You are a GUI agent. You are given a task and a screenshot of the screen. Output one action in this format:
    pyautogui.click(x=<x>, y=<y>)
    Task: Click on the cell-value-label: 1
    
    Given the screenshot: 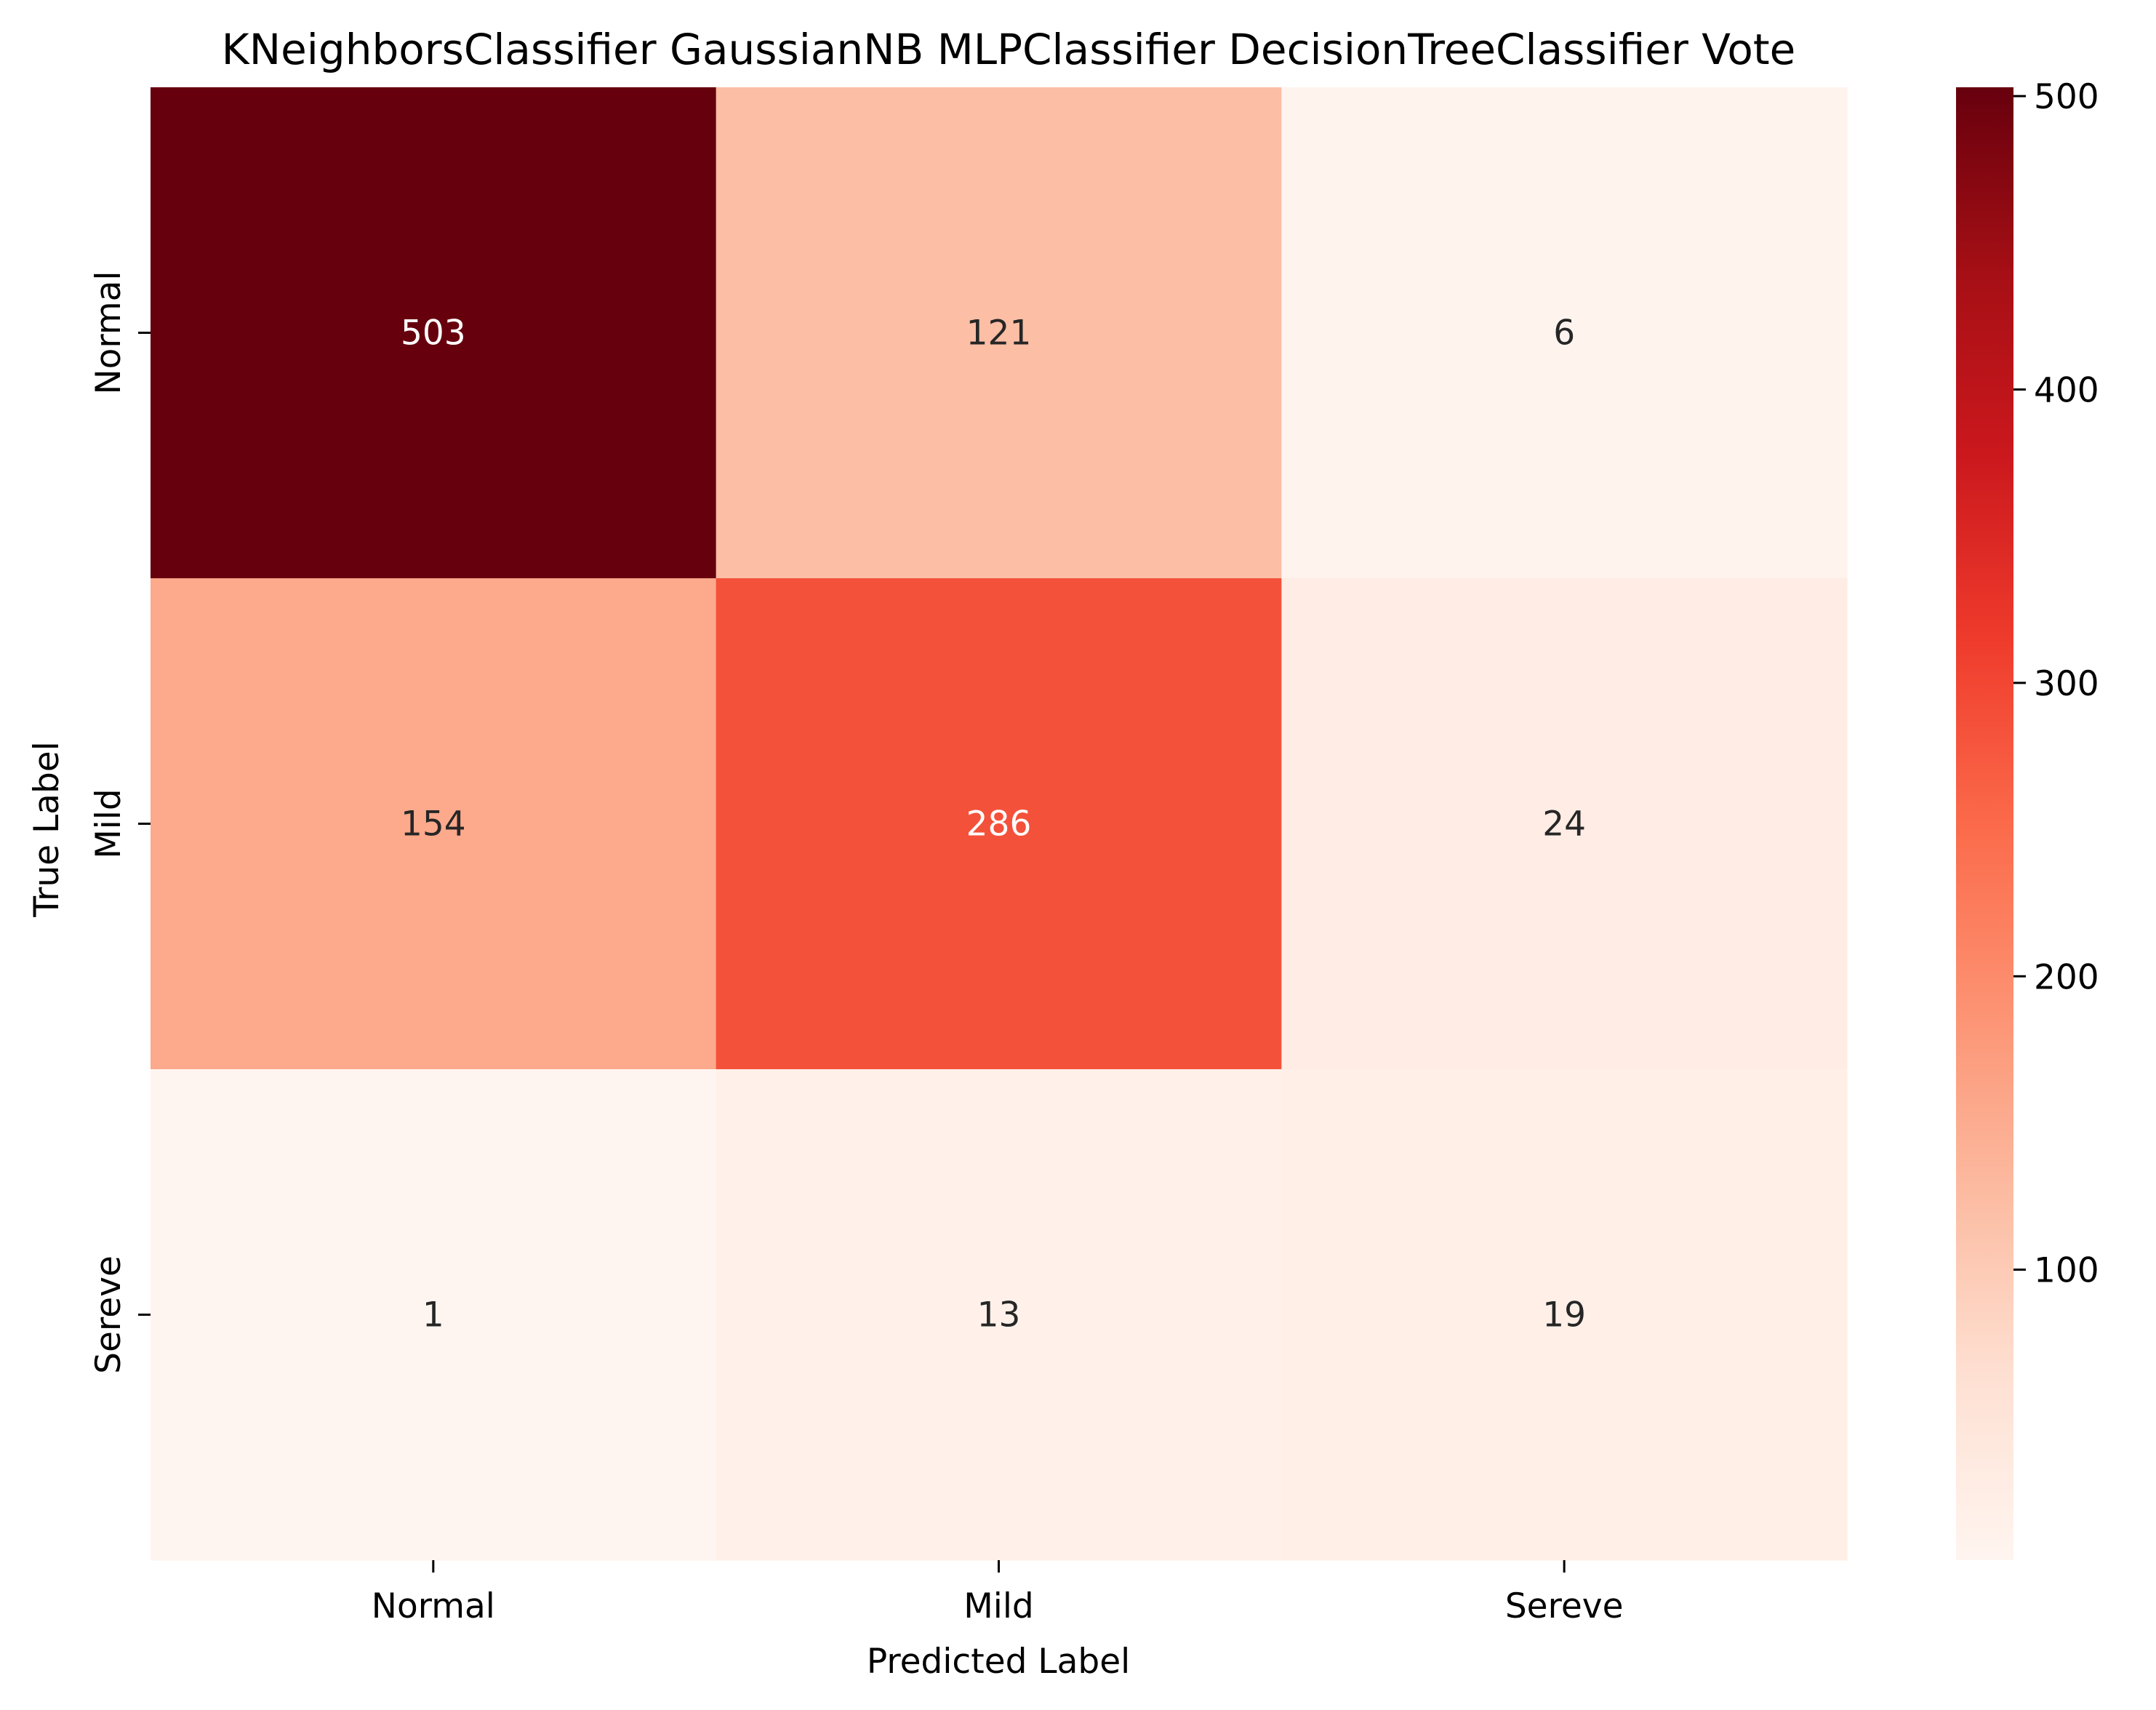 What is the action you would take?
    pyautogui.click(x=433, y=1315)
    